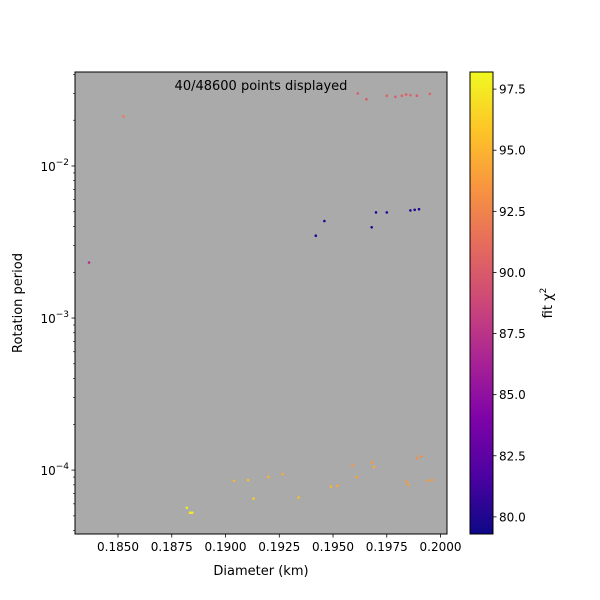 Image resolution: width=600 pixels, height=600 pixels. What do you see at coordinates (62, 315) in the screenshot?
I see `y-tick-label-exponent: −3` at bounding box center [62, 315].